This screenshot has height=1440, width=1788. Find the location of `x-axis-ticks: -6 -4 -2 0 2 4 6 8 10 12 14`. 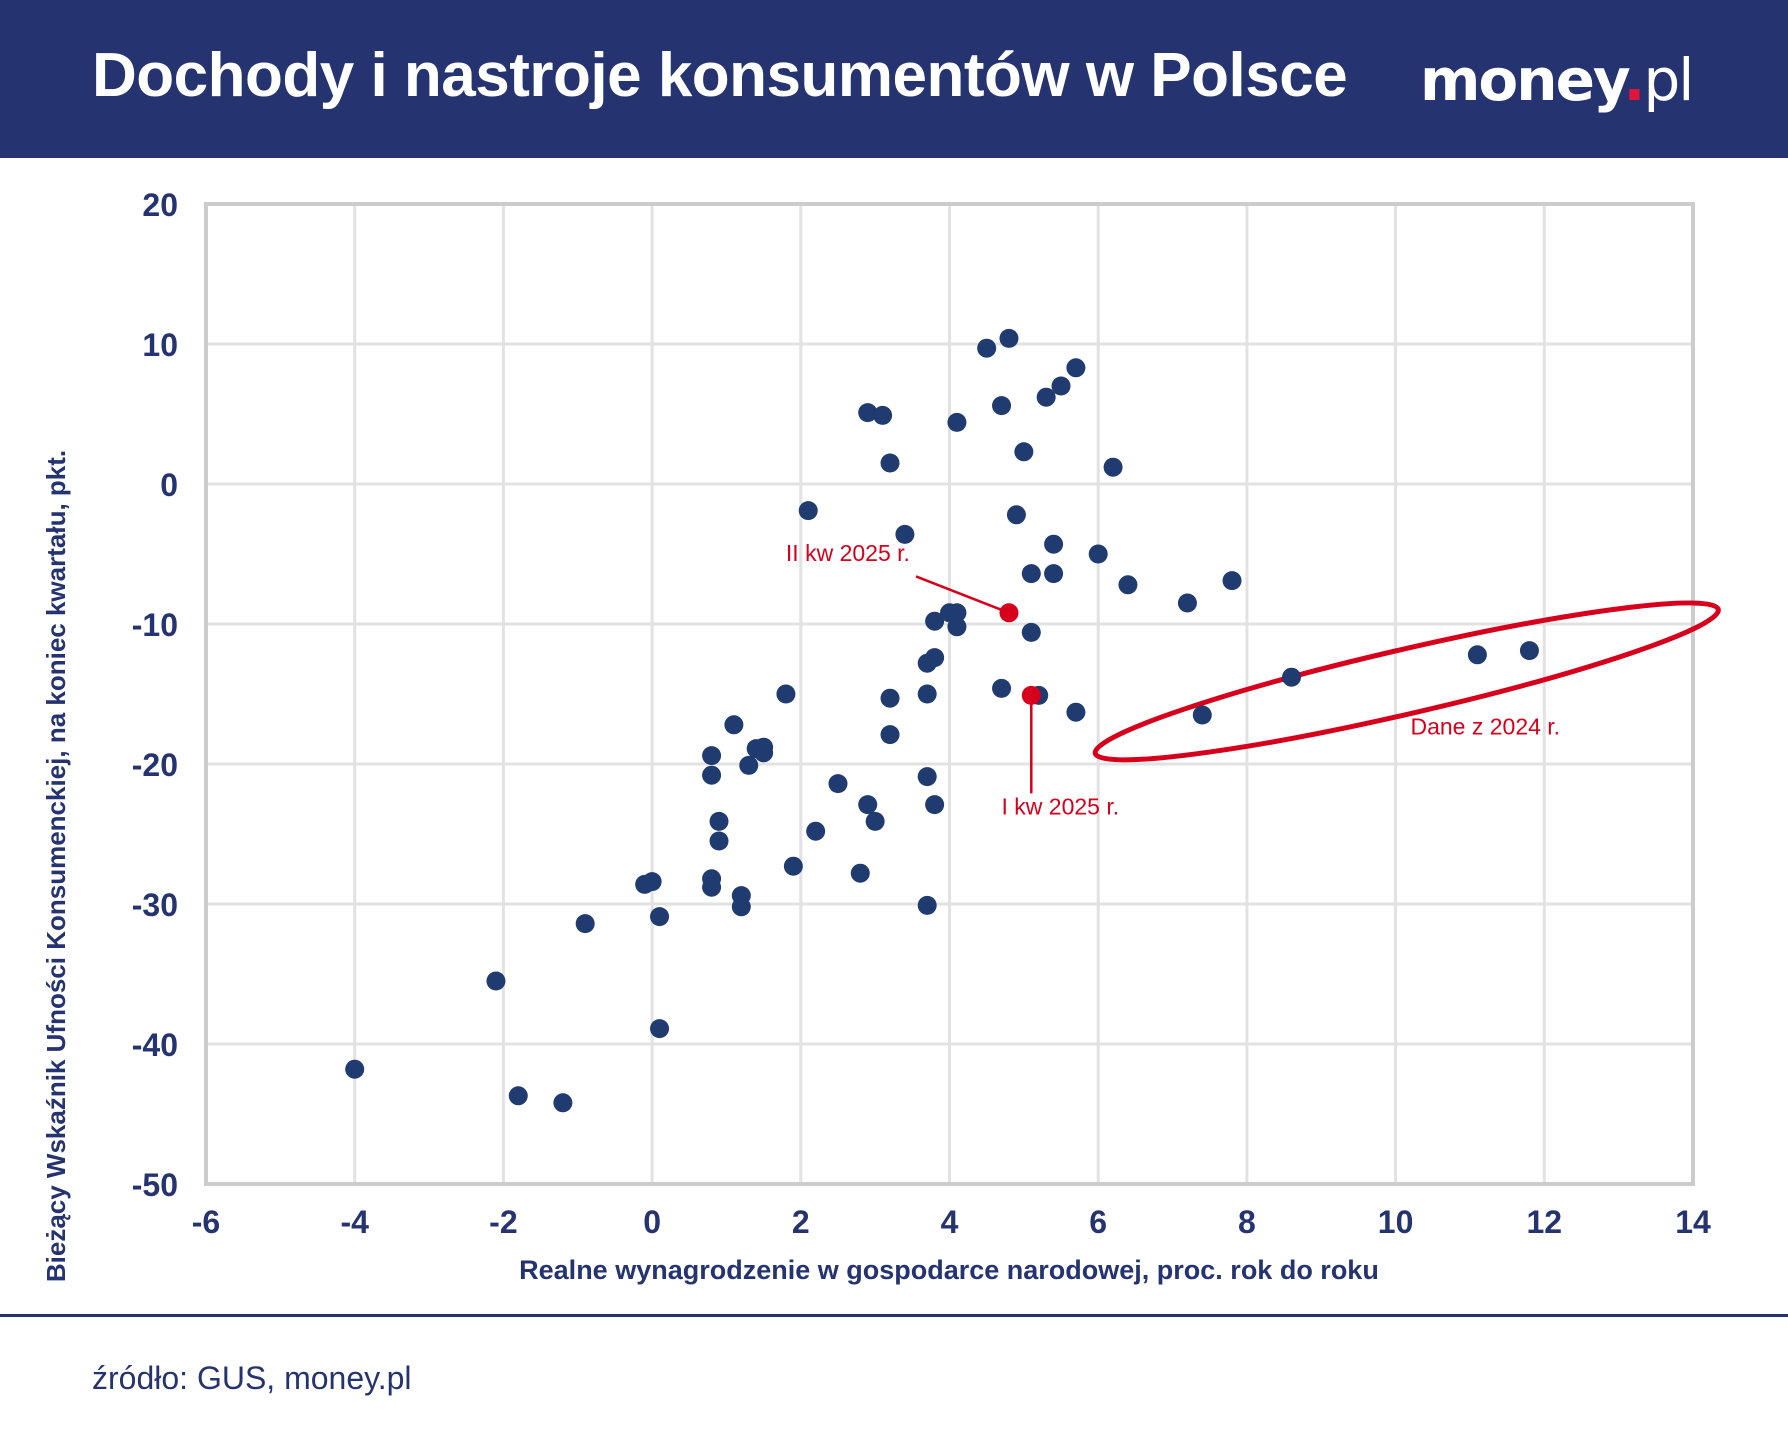

x-axis-ticks: -6 -4 -2 0 2 4 6 8 10 12 14 is located at coordinates (951, 1222).